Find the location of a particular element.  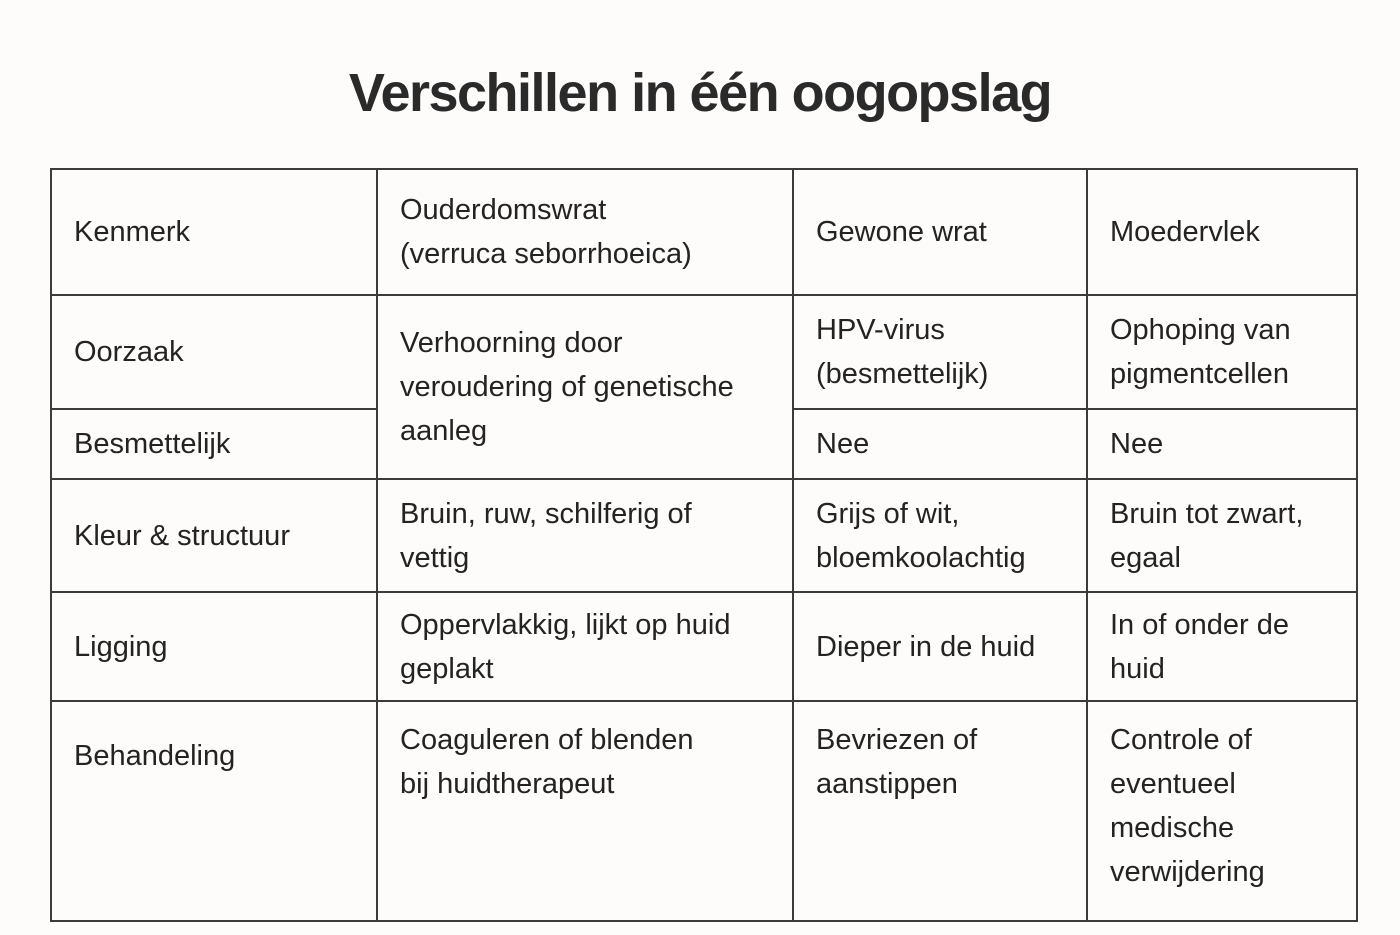

cell-kleur-moedervlek: Bruin tot zwart, egaal is located at coordinates (1222, 535).